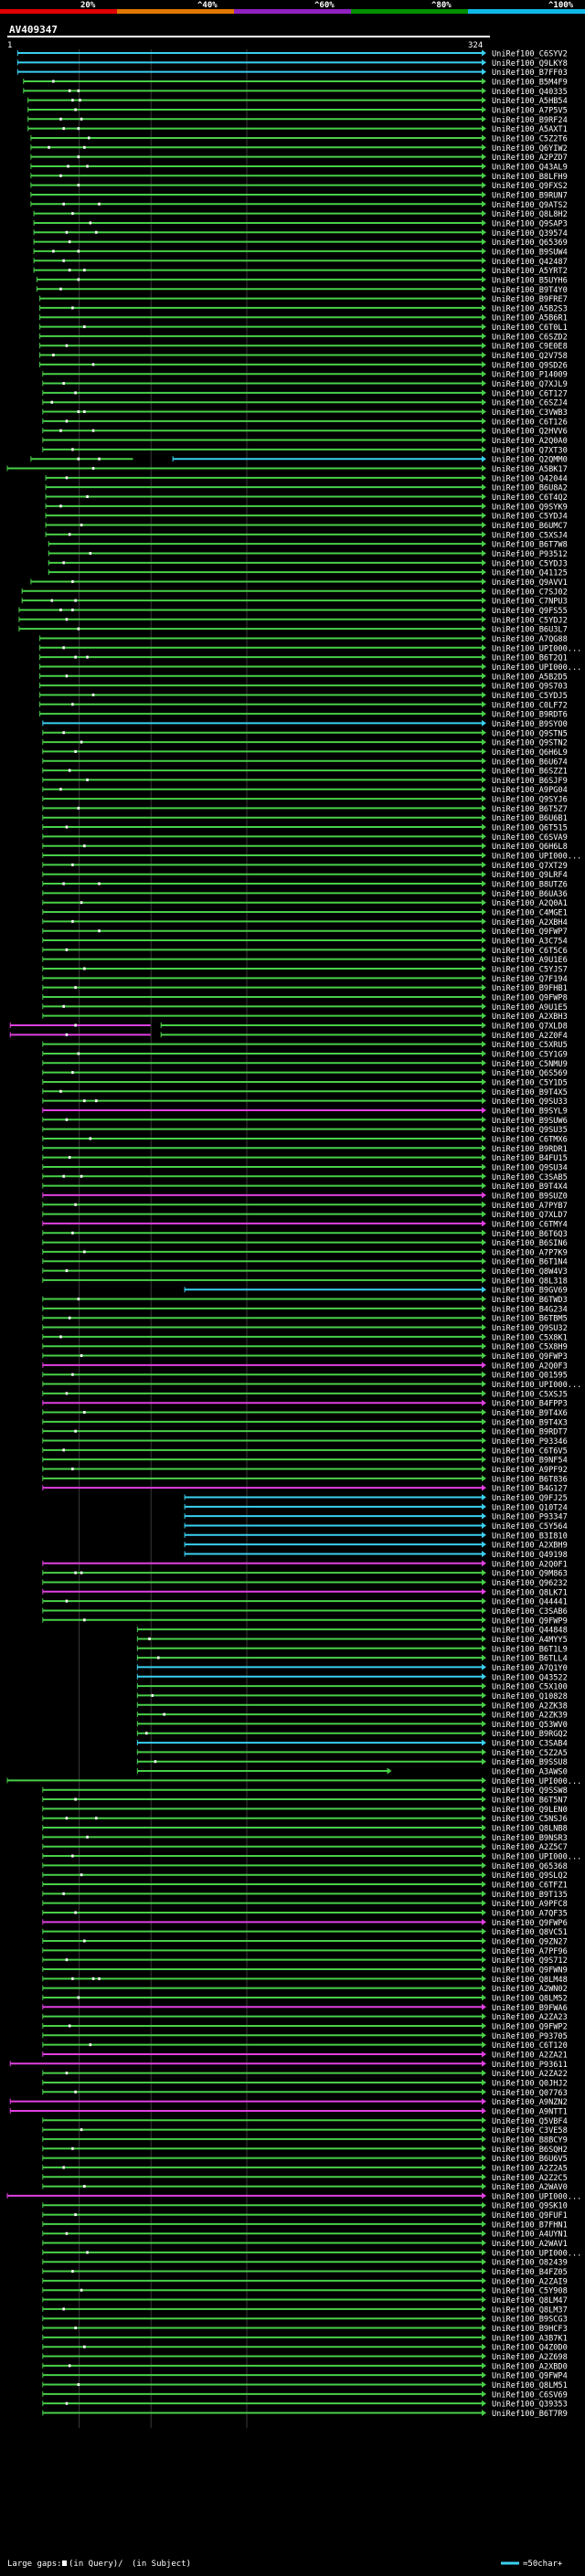 Image resolution: width=585 pixels, height=2576 pixels. Describe the element at coordinates (305, 2395) in the screenshot. I see `hit-row: UniRef100_C6SV69` at that location.